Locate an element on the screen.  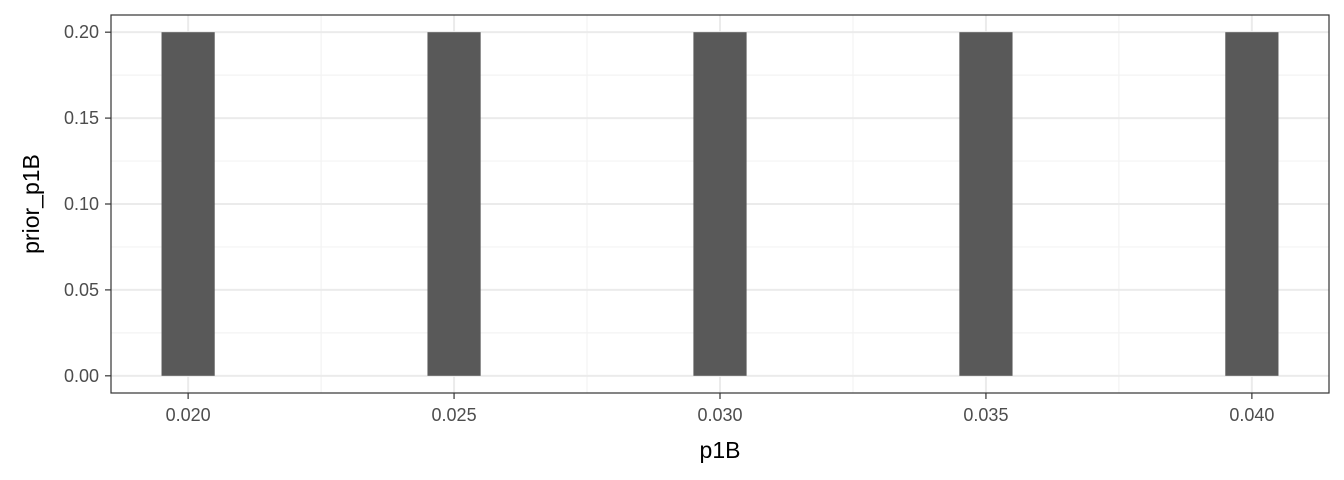
x-tick-label: 0.040 is located at coordinates (1251, 415).